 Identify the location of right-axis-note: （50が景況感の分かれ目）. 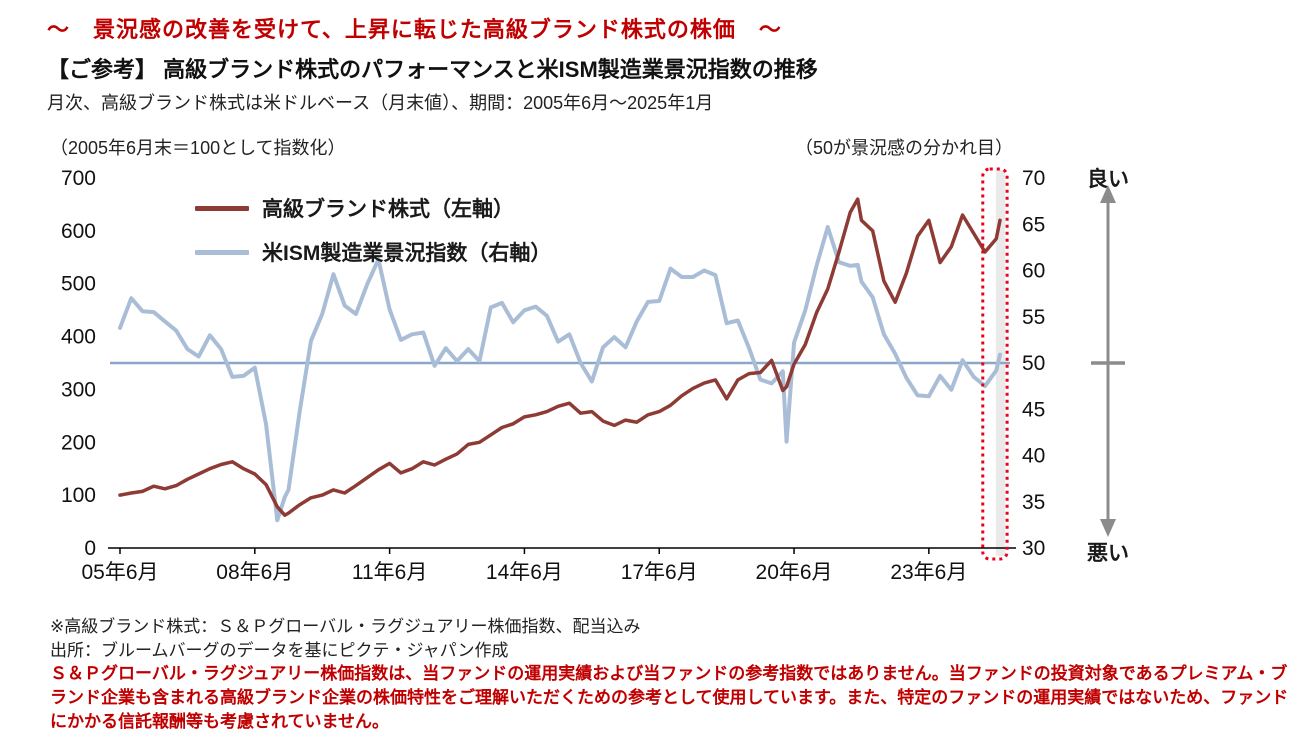
(904, 148).